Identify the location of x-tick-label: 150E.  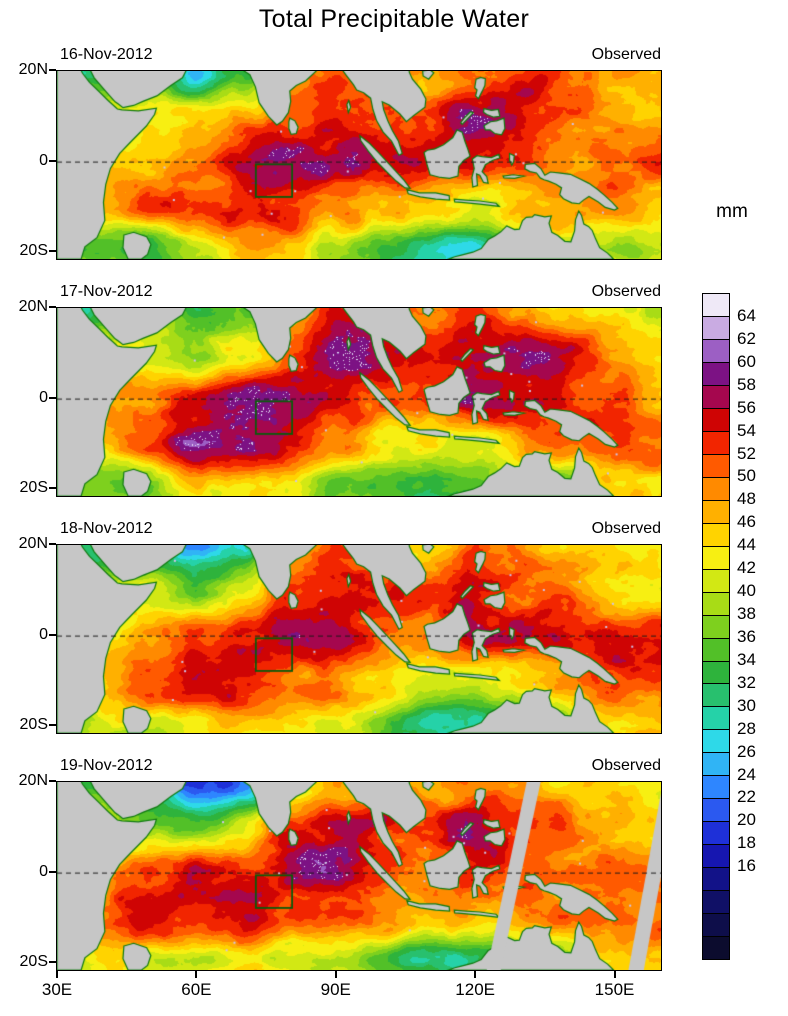
(614, 989).